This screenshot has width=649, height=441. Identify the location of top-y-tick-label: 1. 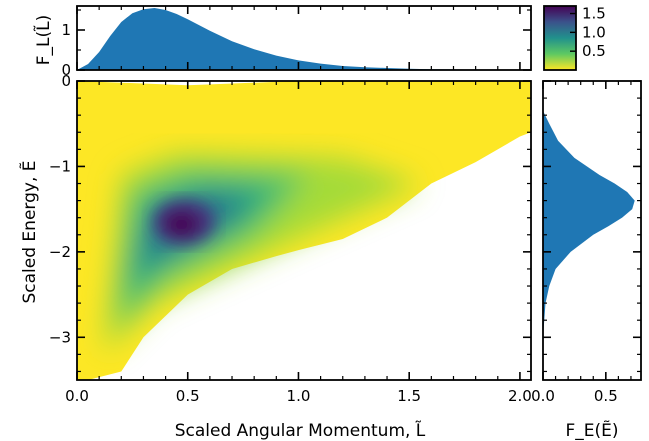
(66, 30).